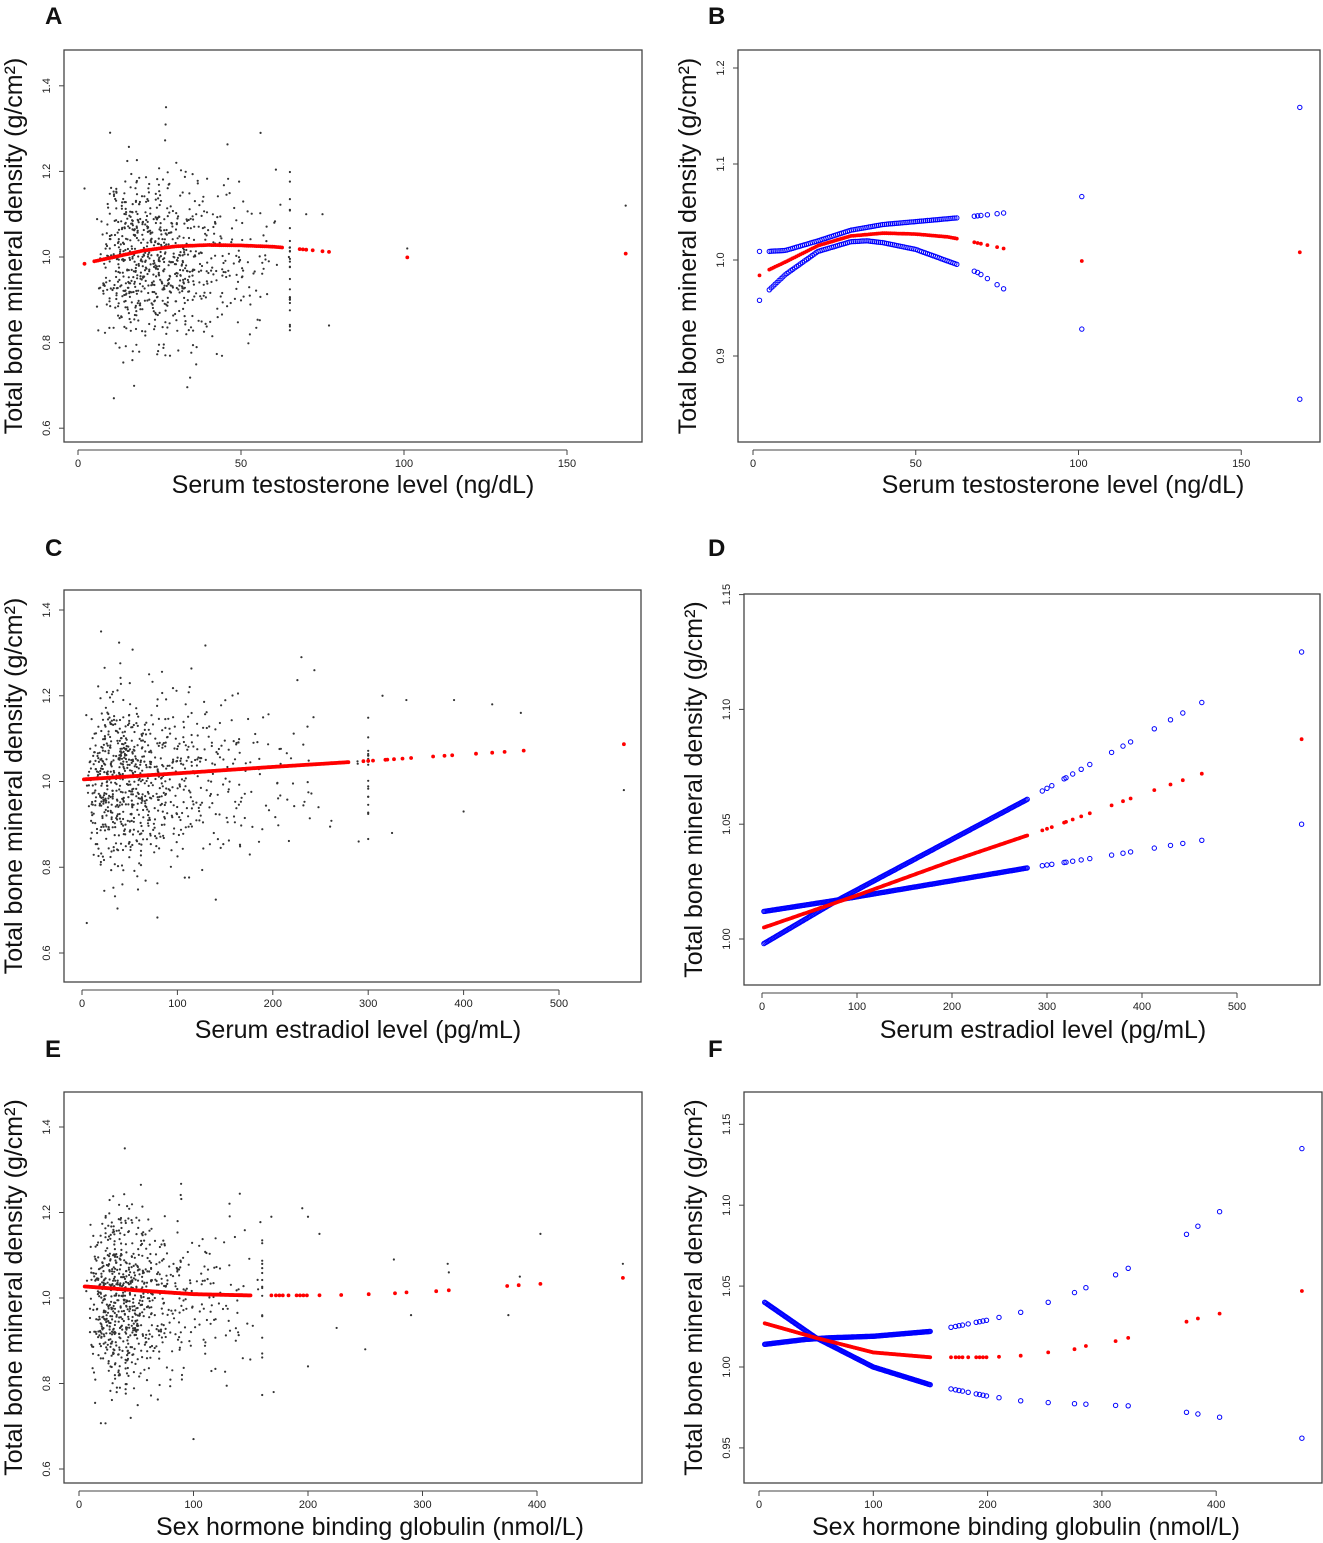 The image size is (1323, 1543). What do you see at coordinates (53, 1049) in the screenshot?
I see `panel-label: E` at bounding box center [53, 1049].